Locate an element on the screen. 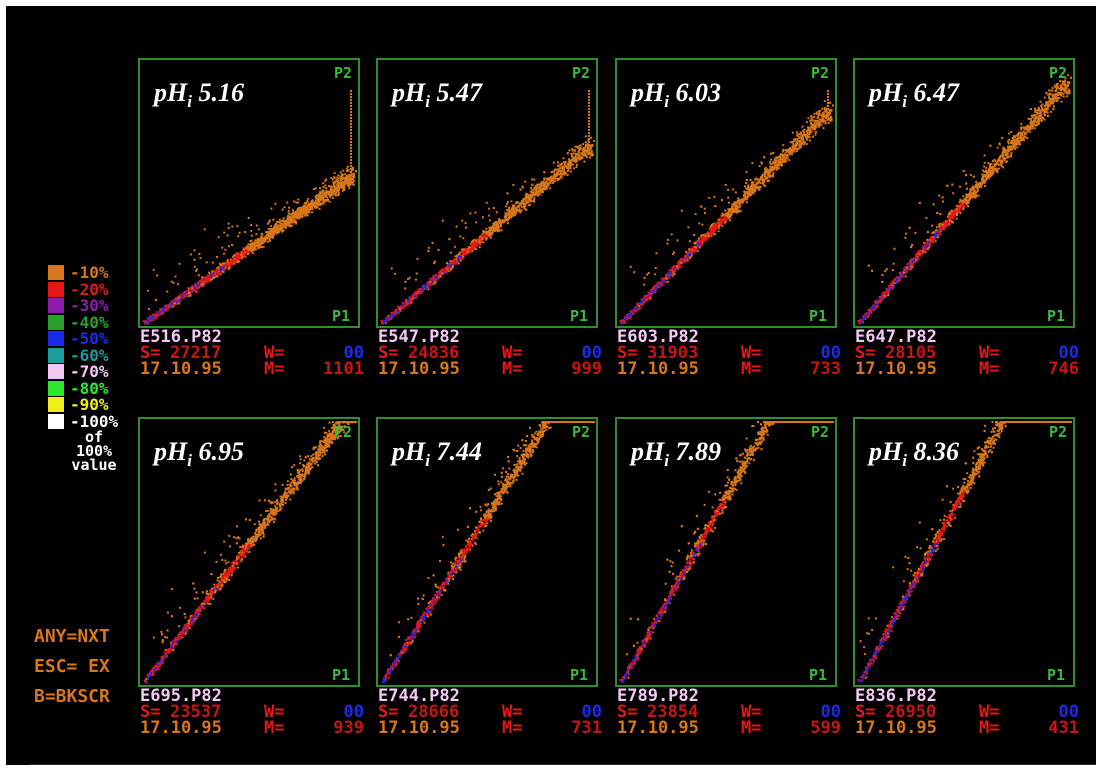 The image size is (1102, 771). legend-label: -20% is located at coordinates (89, 289).